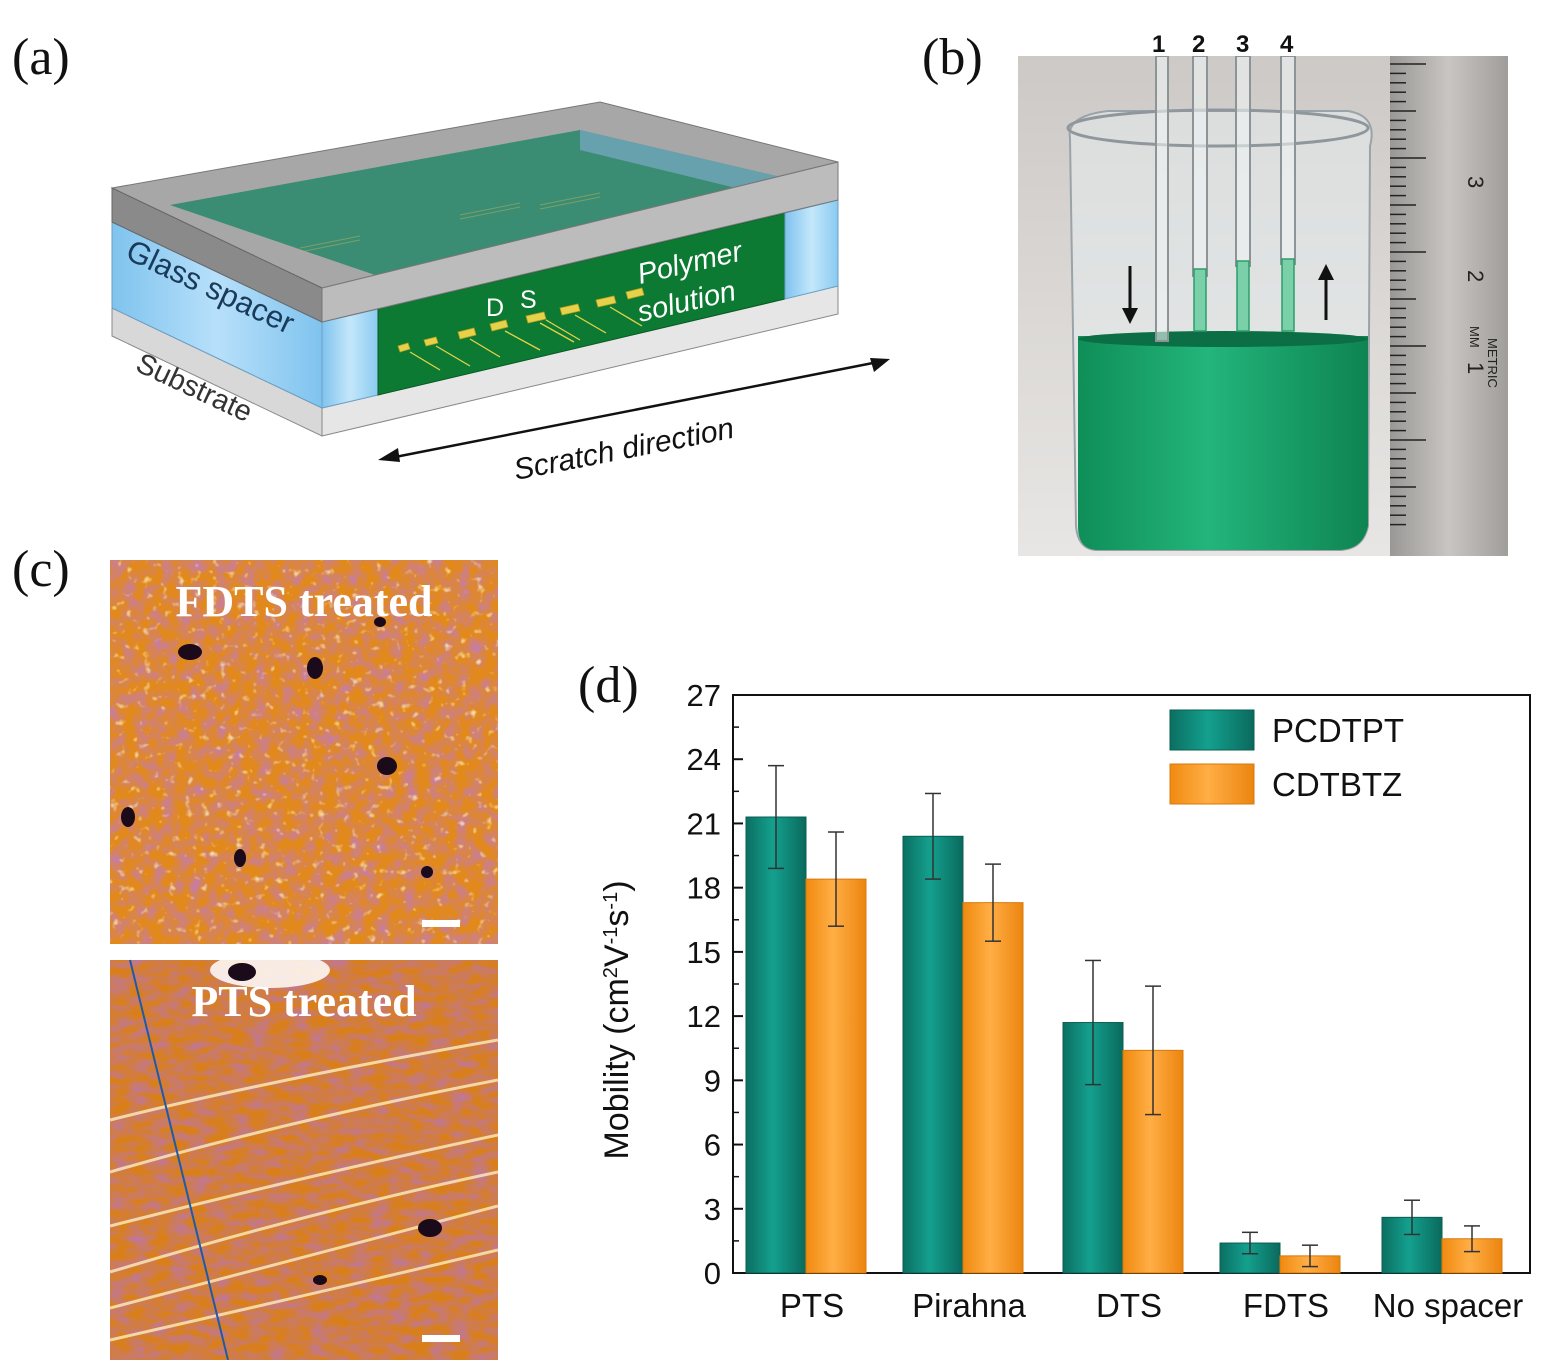 The height and width of the screenshot is (1367, 1559). Describe the element at coordinates (1287, 44) in the screenshot. I see `tube-number-4: 4` at that location.